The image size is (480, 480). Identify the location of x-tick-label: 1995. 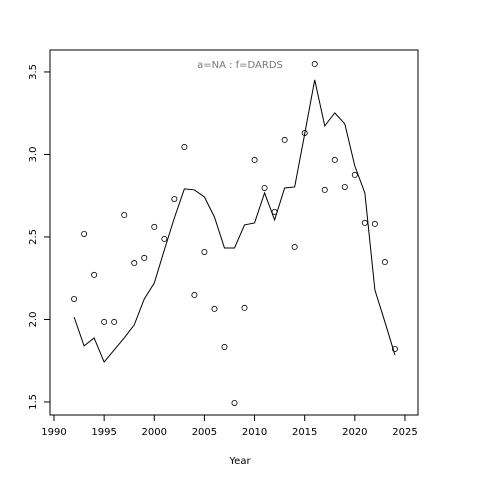
(103, 432).